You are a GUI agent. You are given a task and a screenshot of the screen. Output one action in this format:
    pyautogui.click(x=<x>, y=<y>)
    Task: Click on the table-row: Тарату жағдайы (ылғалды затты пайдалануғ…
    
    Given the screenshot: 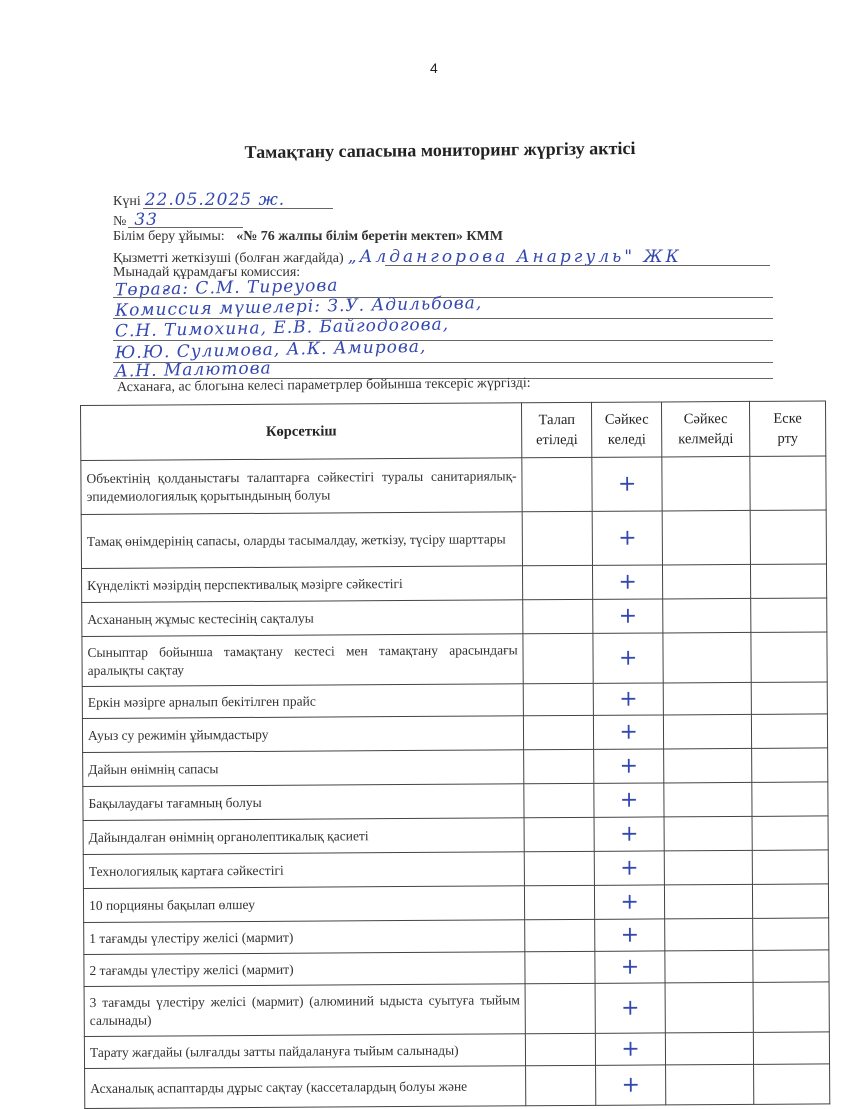 What is the action you would take?
    pyautogui.click(x=457, y=1050)
    